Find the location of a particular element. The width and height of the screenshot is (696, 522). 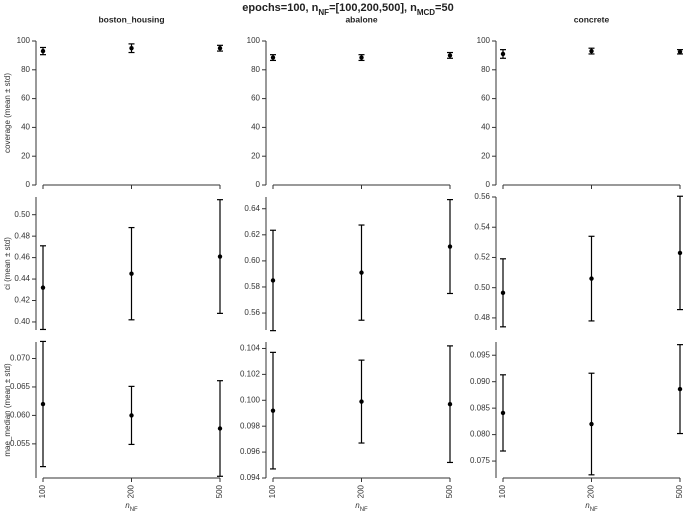

y-tick-label: 0.100 is located at coordinates (250, 399).